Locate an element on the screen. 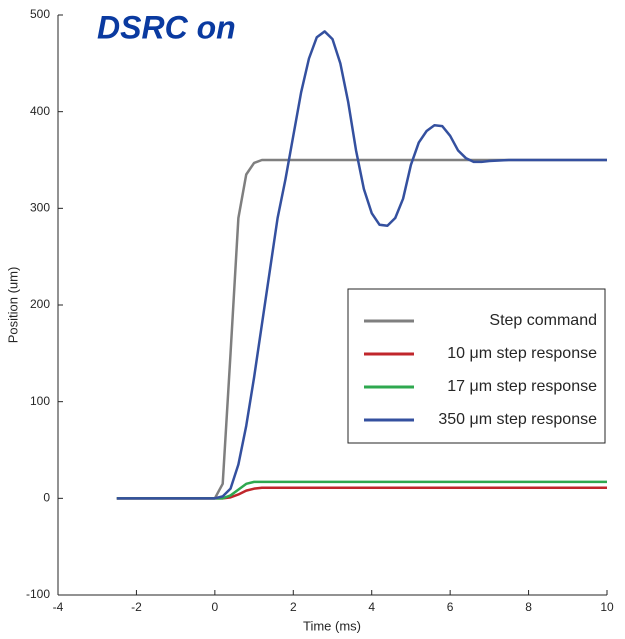 The height and width of the screenshot is (639, 625). annotation: DSRC on is located at coordinates (166, 27).